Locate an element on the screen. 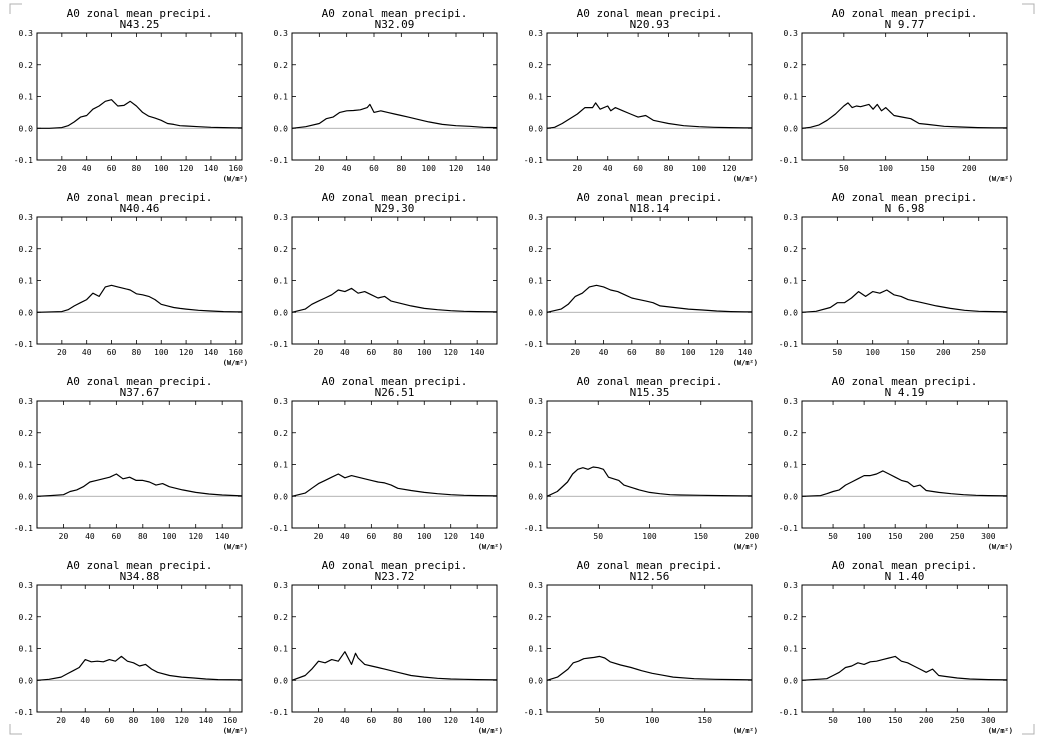 This screenshot has width=1044, height=738. chart-subtitle: N34.88 is located at coordinates (140, 576).